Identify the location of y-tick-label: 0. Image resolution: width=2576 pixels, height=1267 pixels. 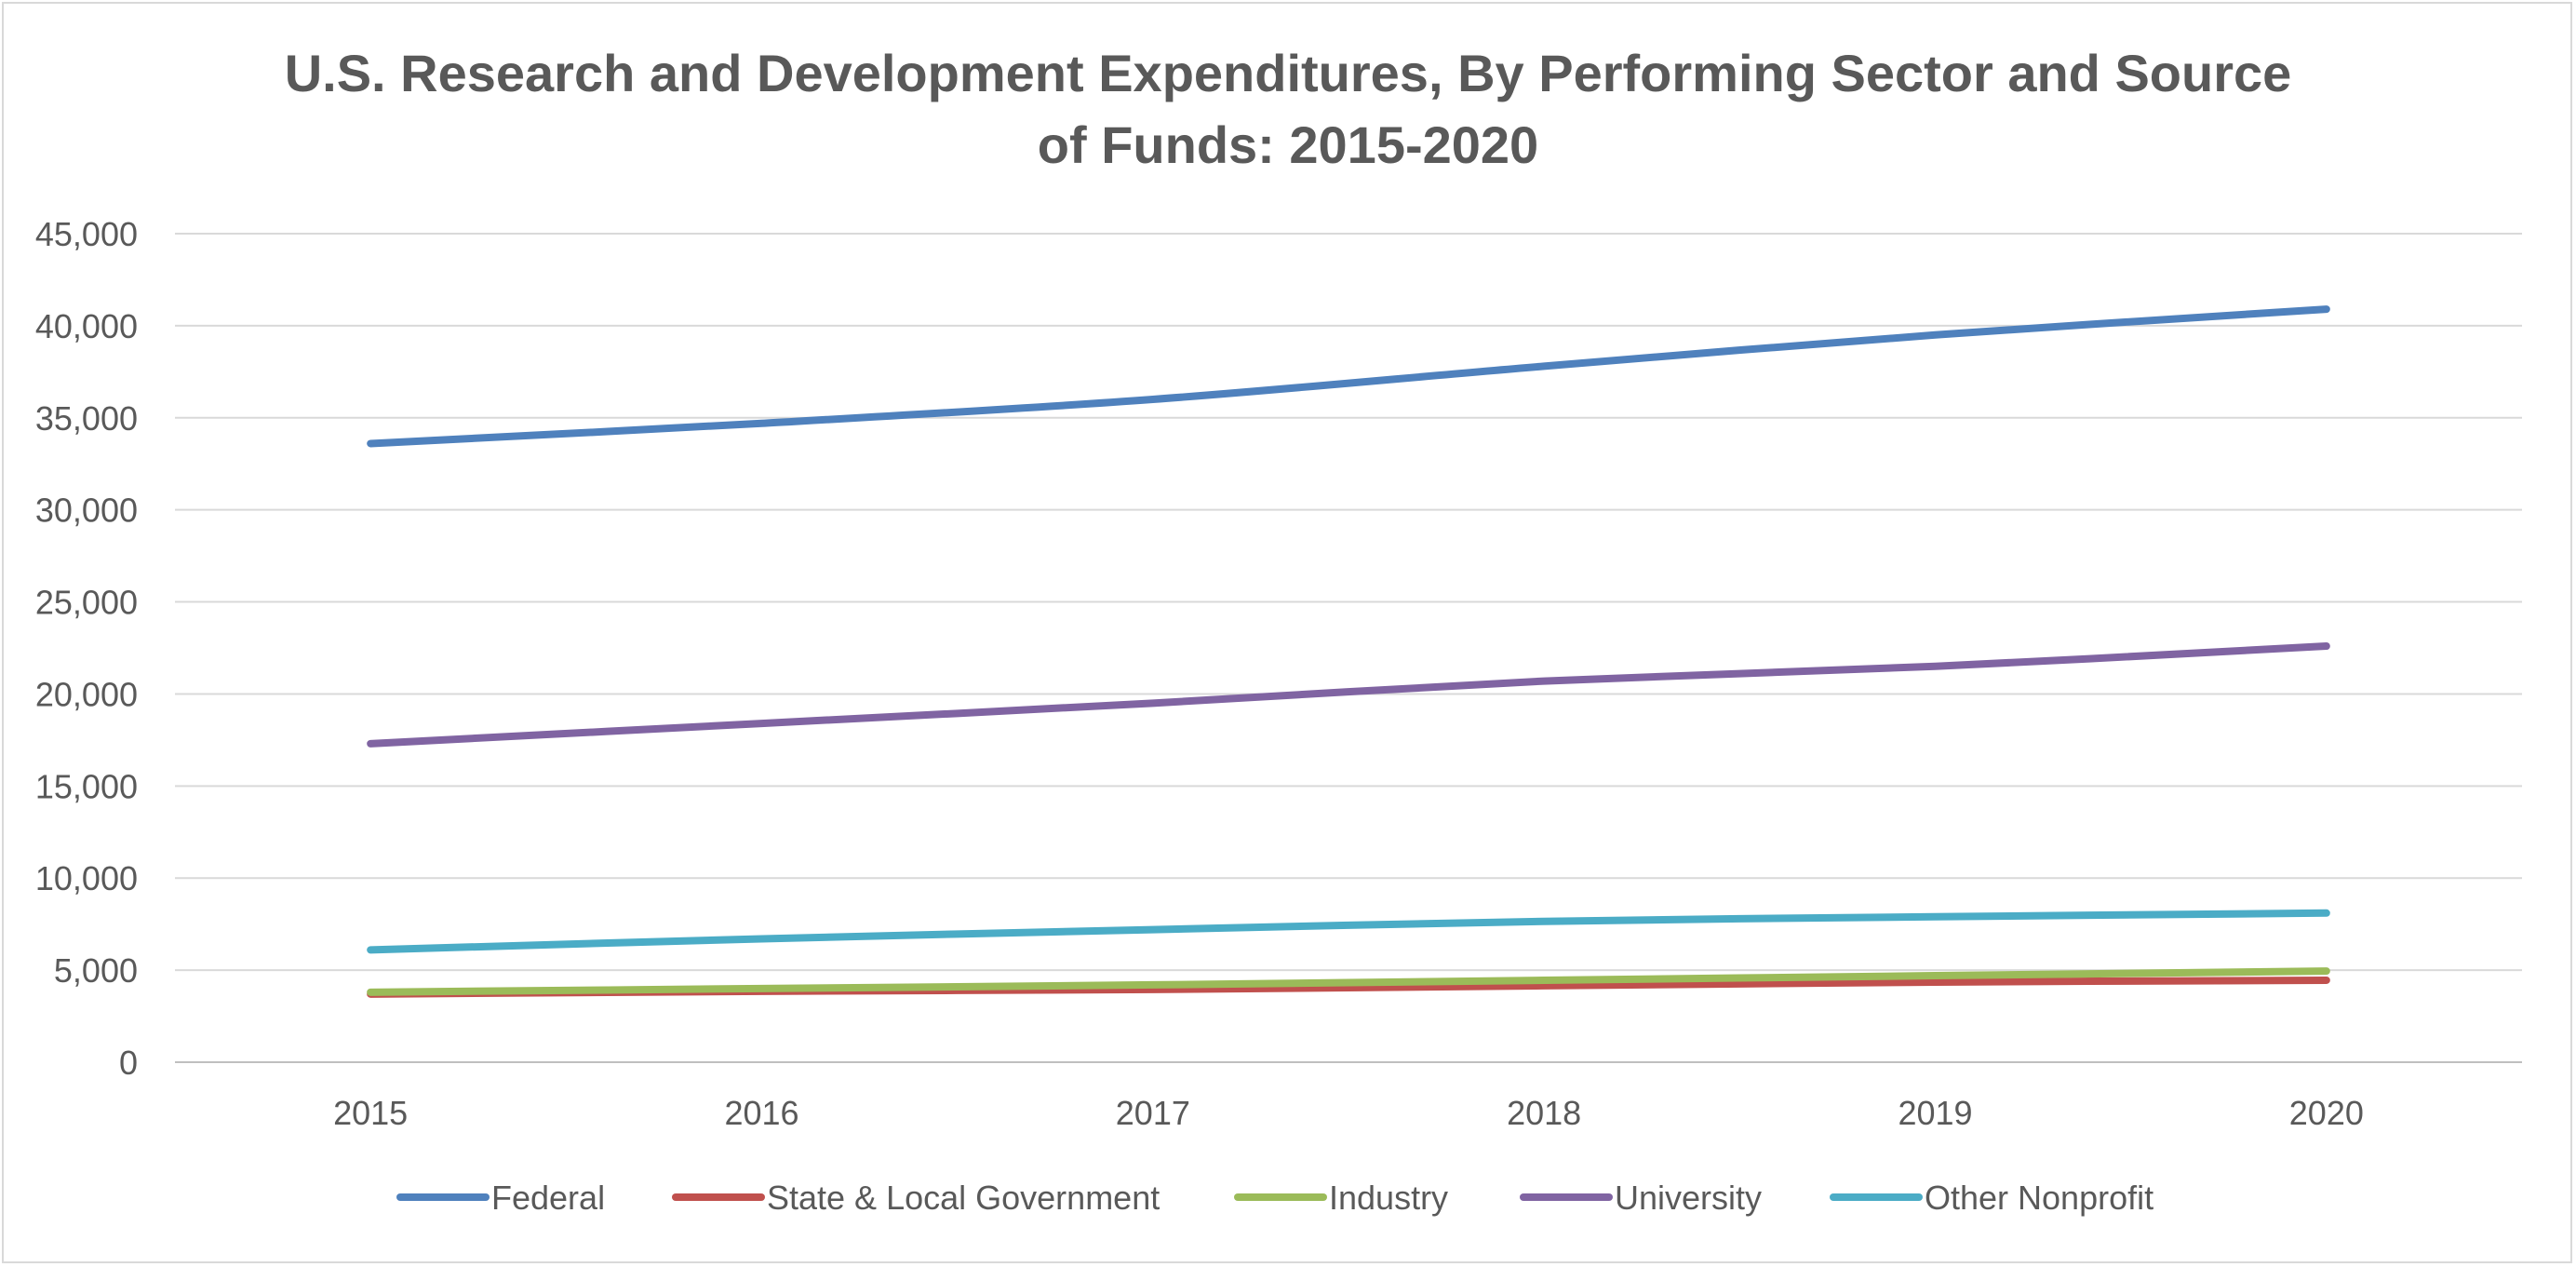
(128, 1063).